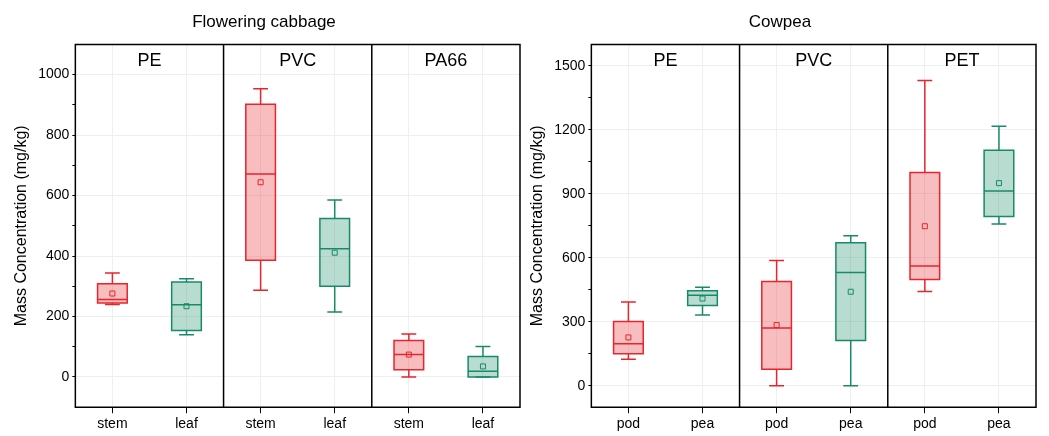 The width and height of the screenshot is (1049, 436). Describe the element at coordinates (780, 21) in the screenshot. I see `chart-title: Cowpea` at that location.